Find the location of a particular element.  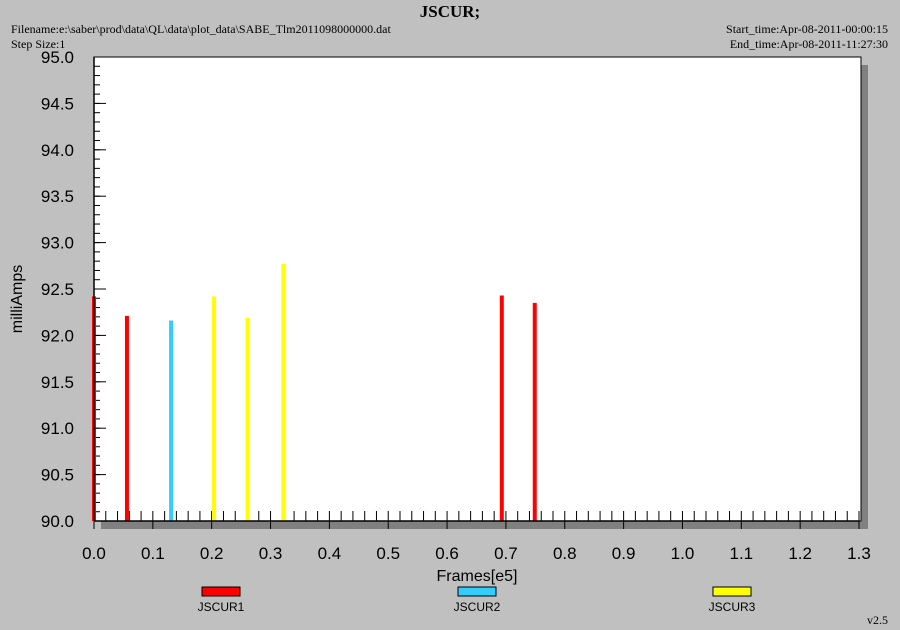

step-size-label: Step Size:1 is located at coordinates (38, 44).